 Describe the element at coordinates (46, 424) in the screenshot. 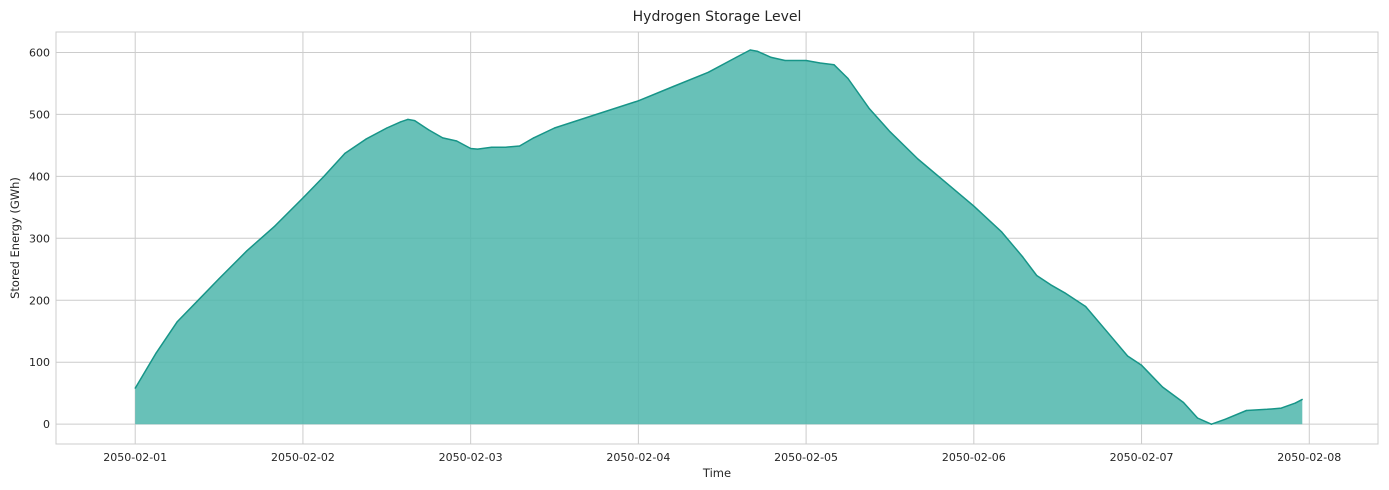

I see `y-tick-label: 0` at that location.